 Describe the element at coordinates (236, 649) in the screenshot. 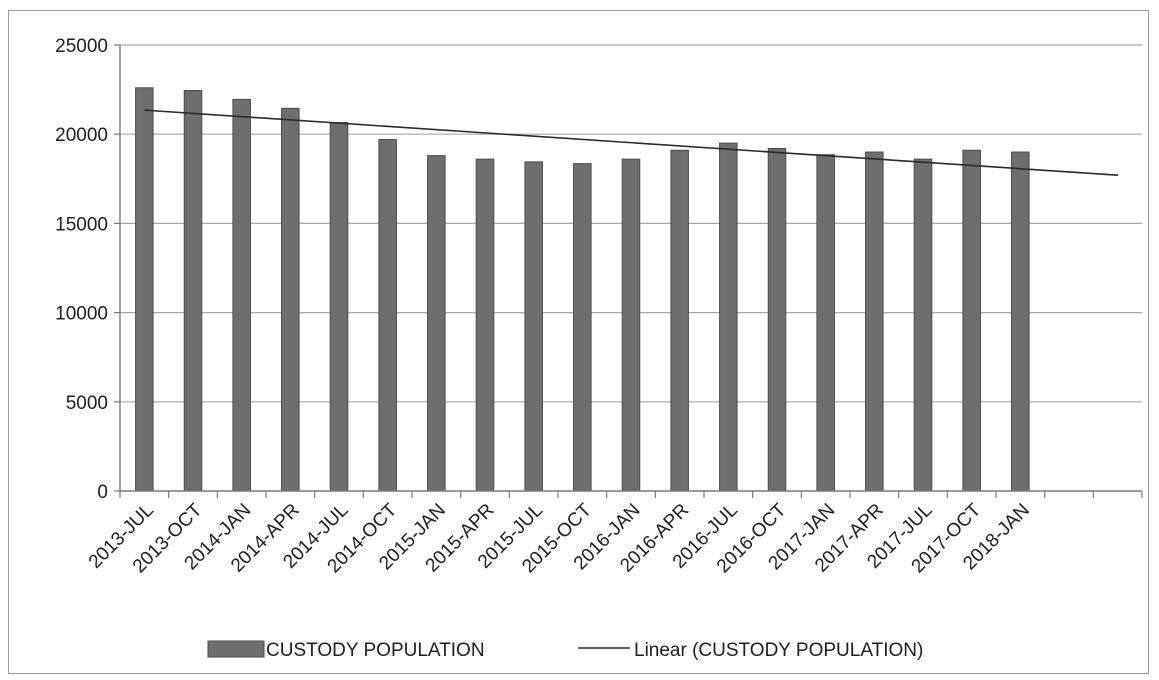

I see `legend-swatch-bar` at that location.